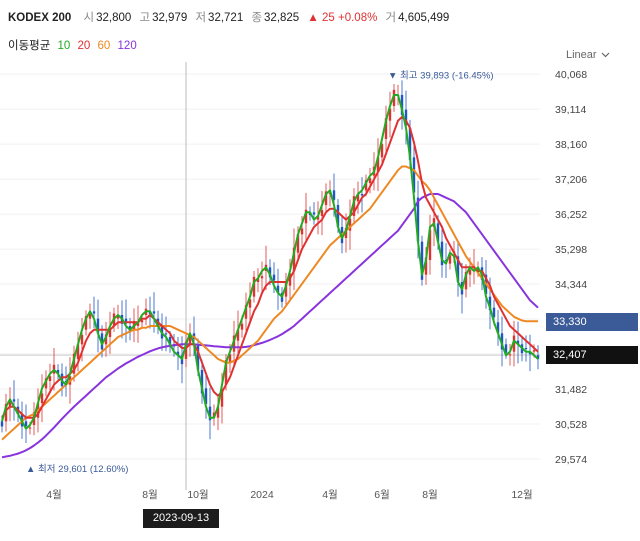  I want to click on ma20-legend: 20, so click(84, 46).